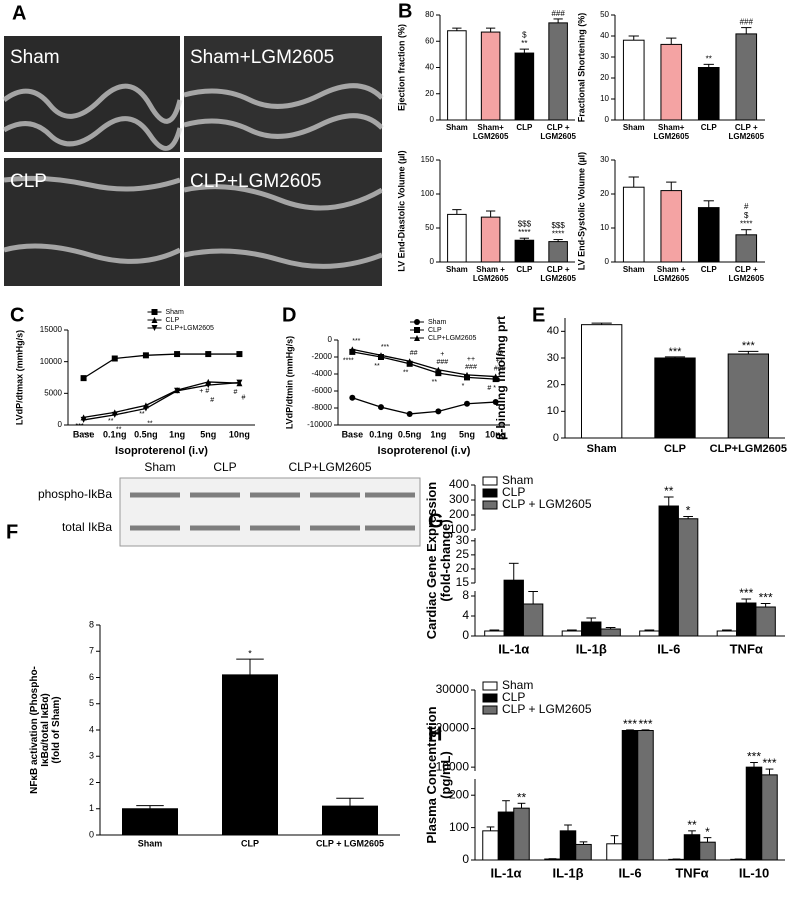 The height and width of the screenshot is (898, 797). Describe the element at coordinates (500, 361) in the screenshot. I see `significance-label: @ ++ ###` at that location.